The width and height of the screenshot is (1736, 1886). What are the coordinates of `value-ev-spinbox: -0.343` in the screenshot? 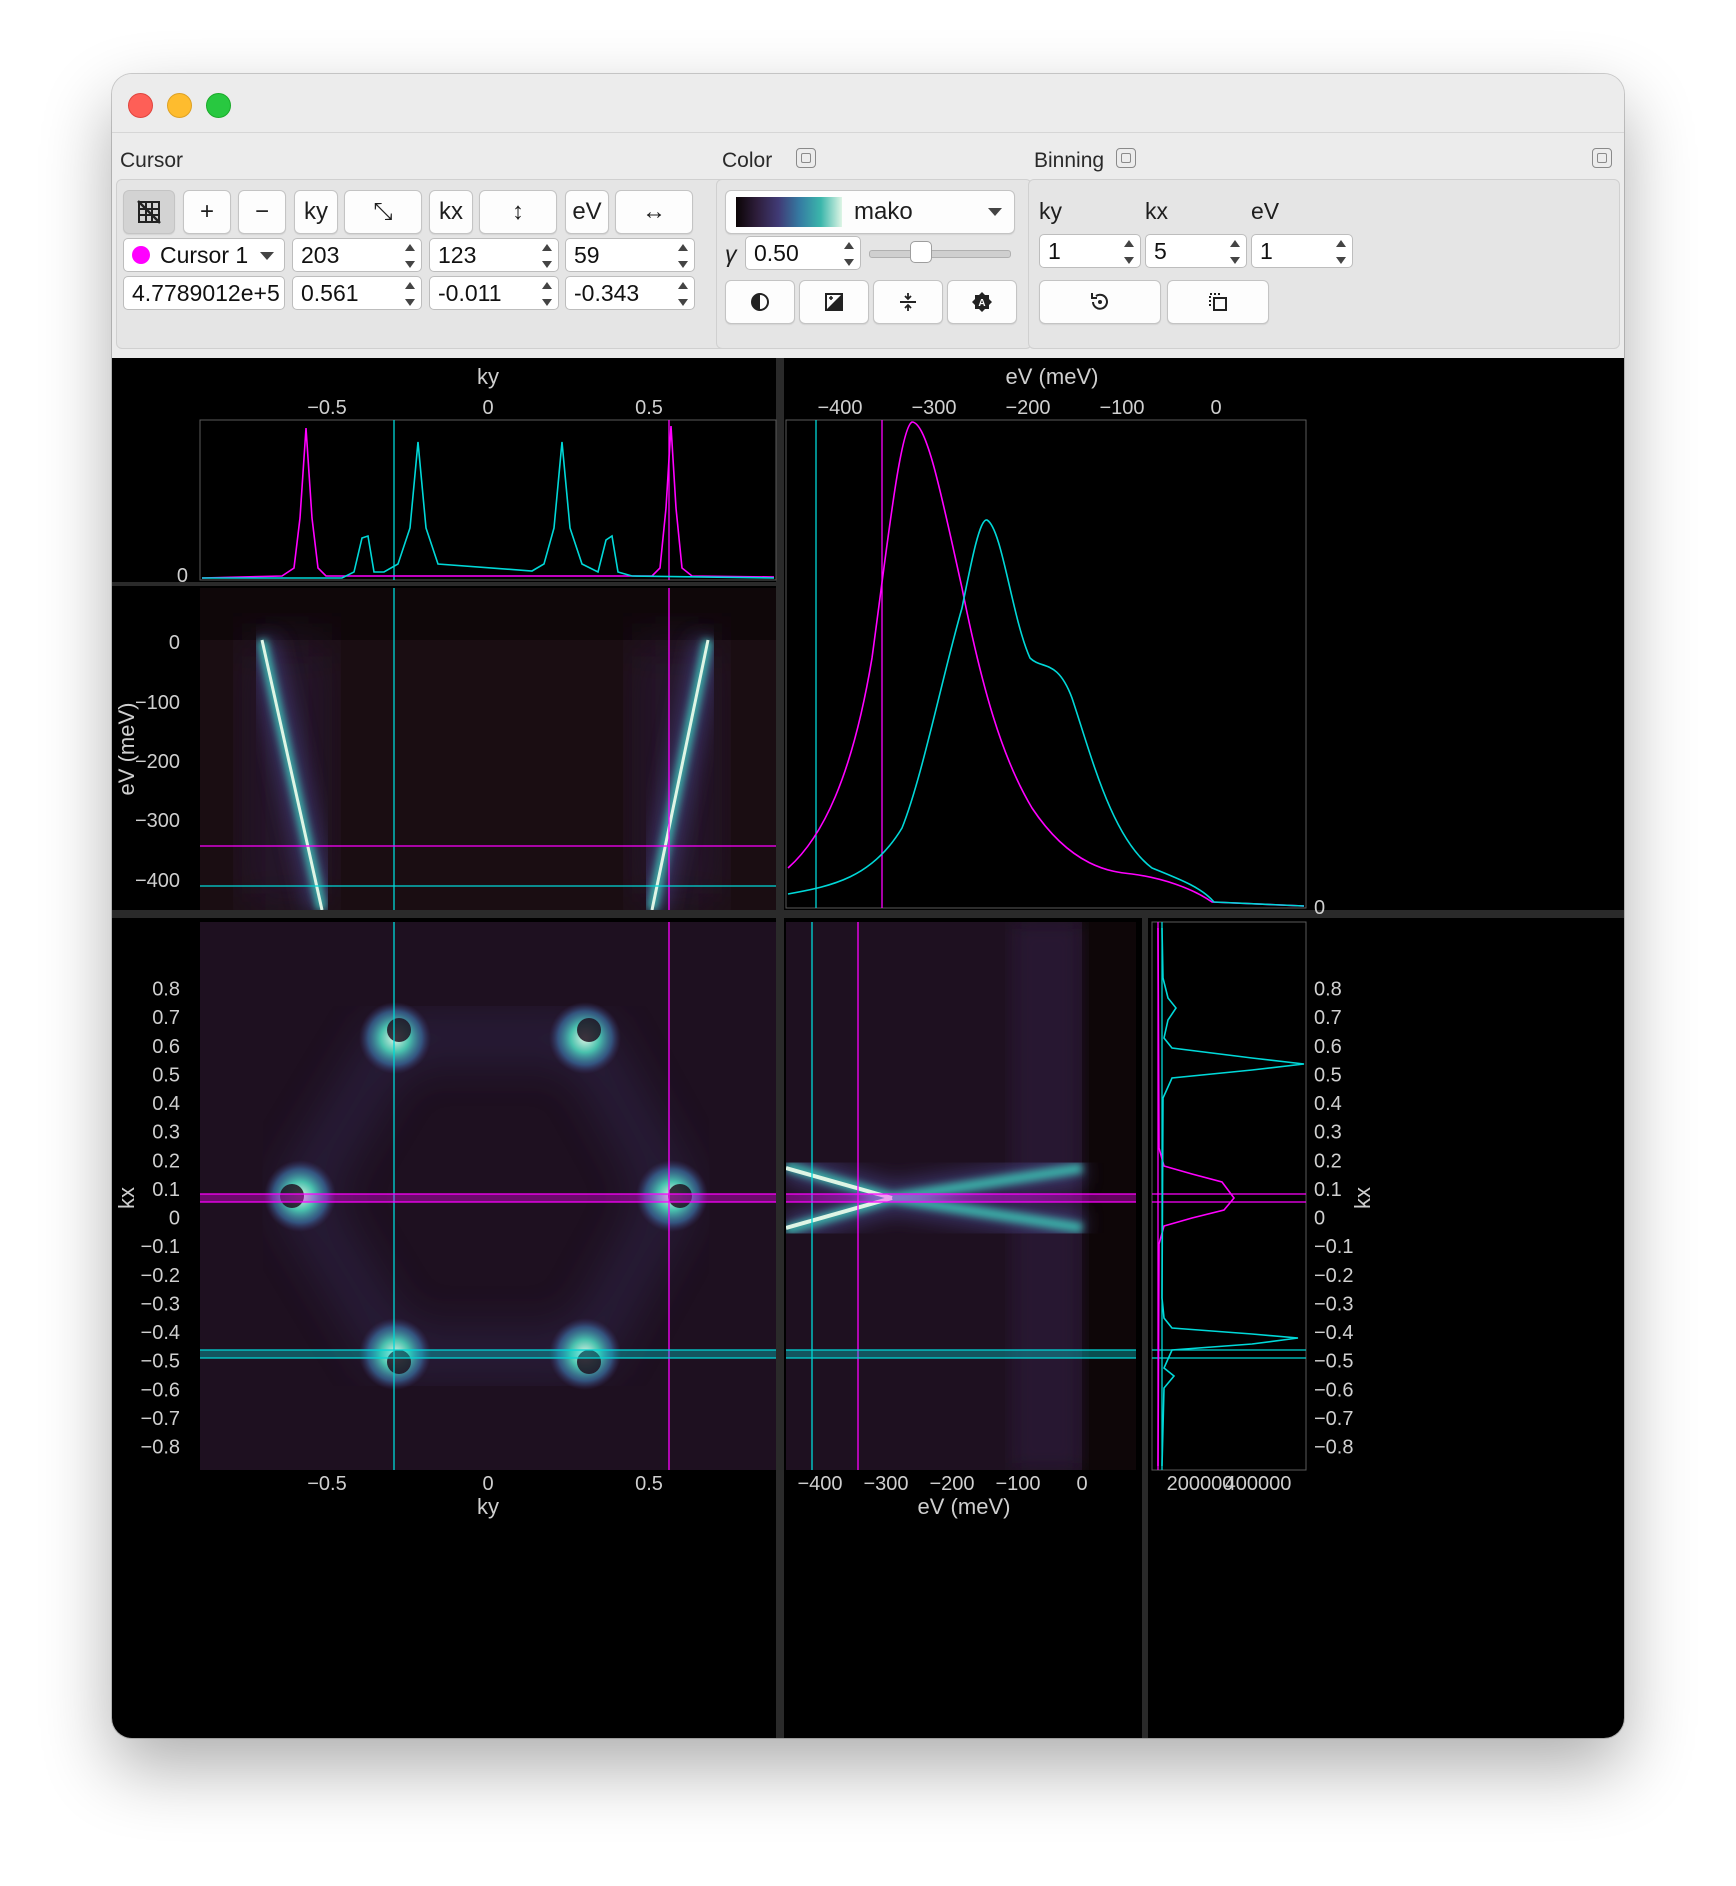 It's located at (630, 293).